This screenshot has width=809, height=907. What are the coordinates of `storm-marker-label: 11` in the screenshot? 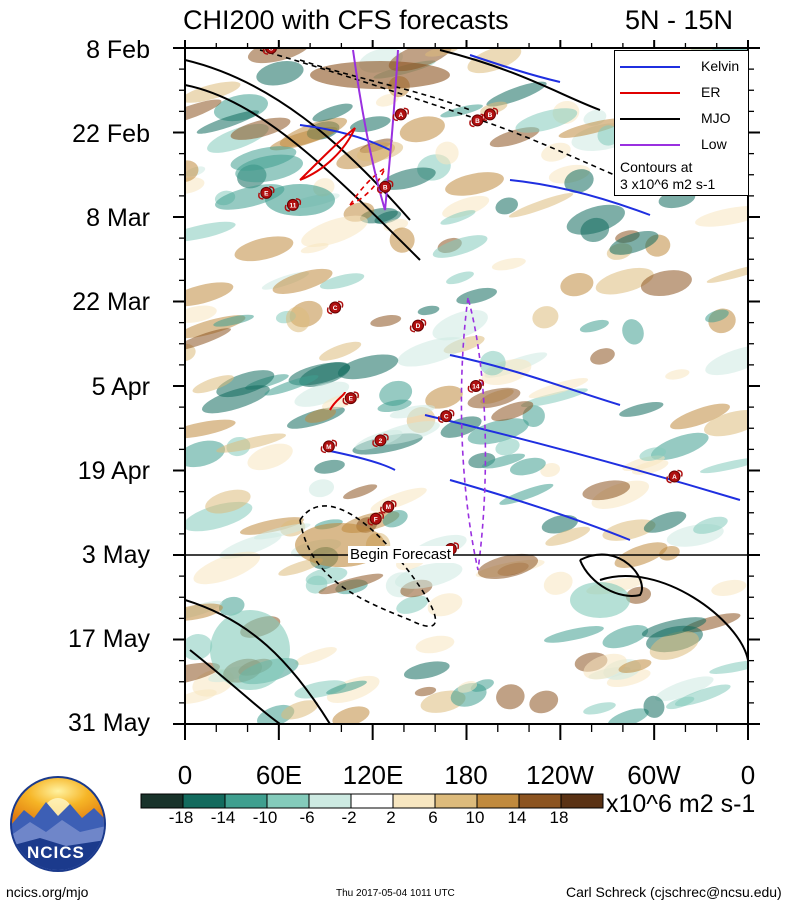 It's located at (292, 205).